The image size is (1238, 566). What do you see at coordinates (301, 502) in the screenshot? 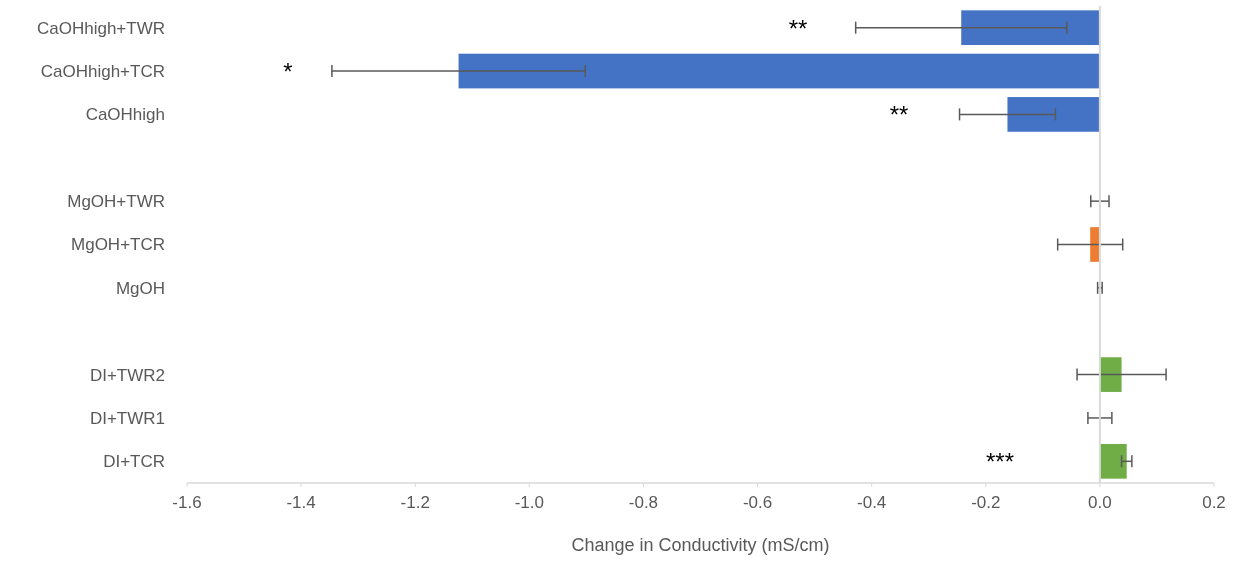
I see `x-tick-label: -1.4` at bounding box center [301, 502].